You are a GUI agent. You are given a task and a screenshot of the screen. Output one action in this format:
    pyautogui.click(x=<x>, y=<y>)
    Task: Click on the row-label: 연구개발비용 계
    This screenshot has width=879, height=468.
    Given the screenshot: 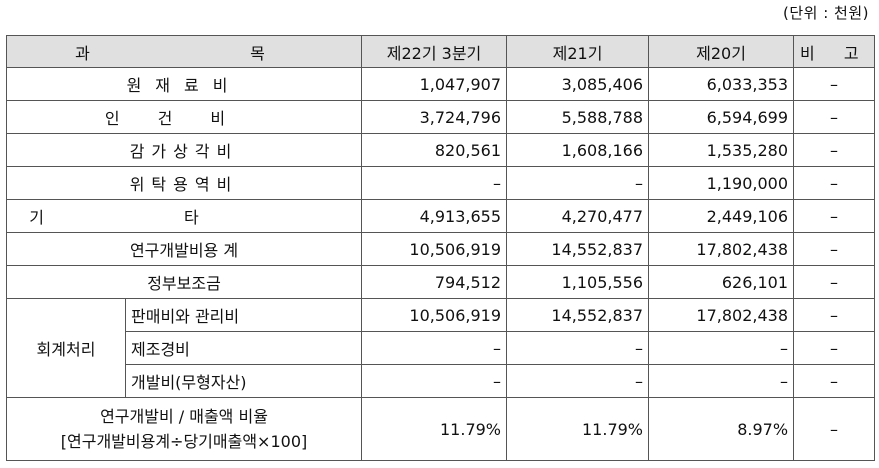 What is the action you would take?
    pyautogui.click(x=184, y=249)
    